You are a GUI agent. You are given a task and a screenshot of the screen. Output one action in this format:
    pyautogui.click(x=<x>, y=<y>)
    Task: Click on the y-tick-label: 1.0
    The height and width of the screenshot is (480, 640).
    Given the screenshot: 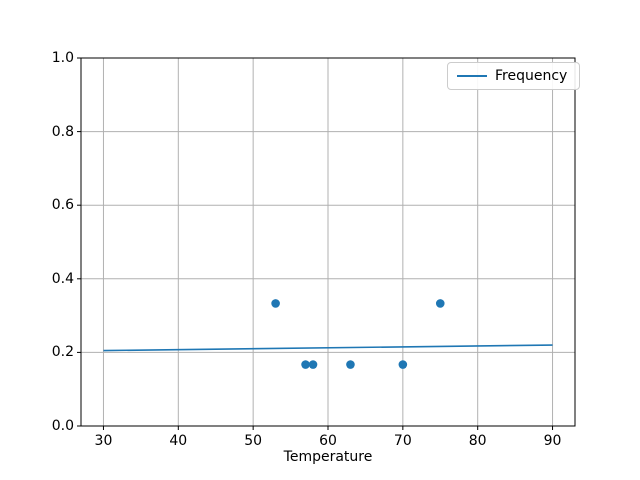 What is the action you would take?
    pyautogui.click(x=62, y=58)
    